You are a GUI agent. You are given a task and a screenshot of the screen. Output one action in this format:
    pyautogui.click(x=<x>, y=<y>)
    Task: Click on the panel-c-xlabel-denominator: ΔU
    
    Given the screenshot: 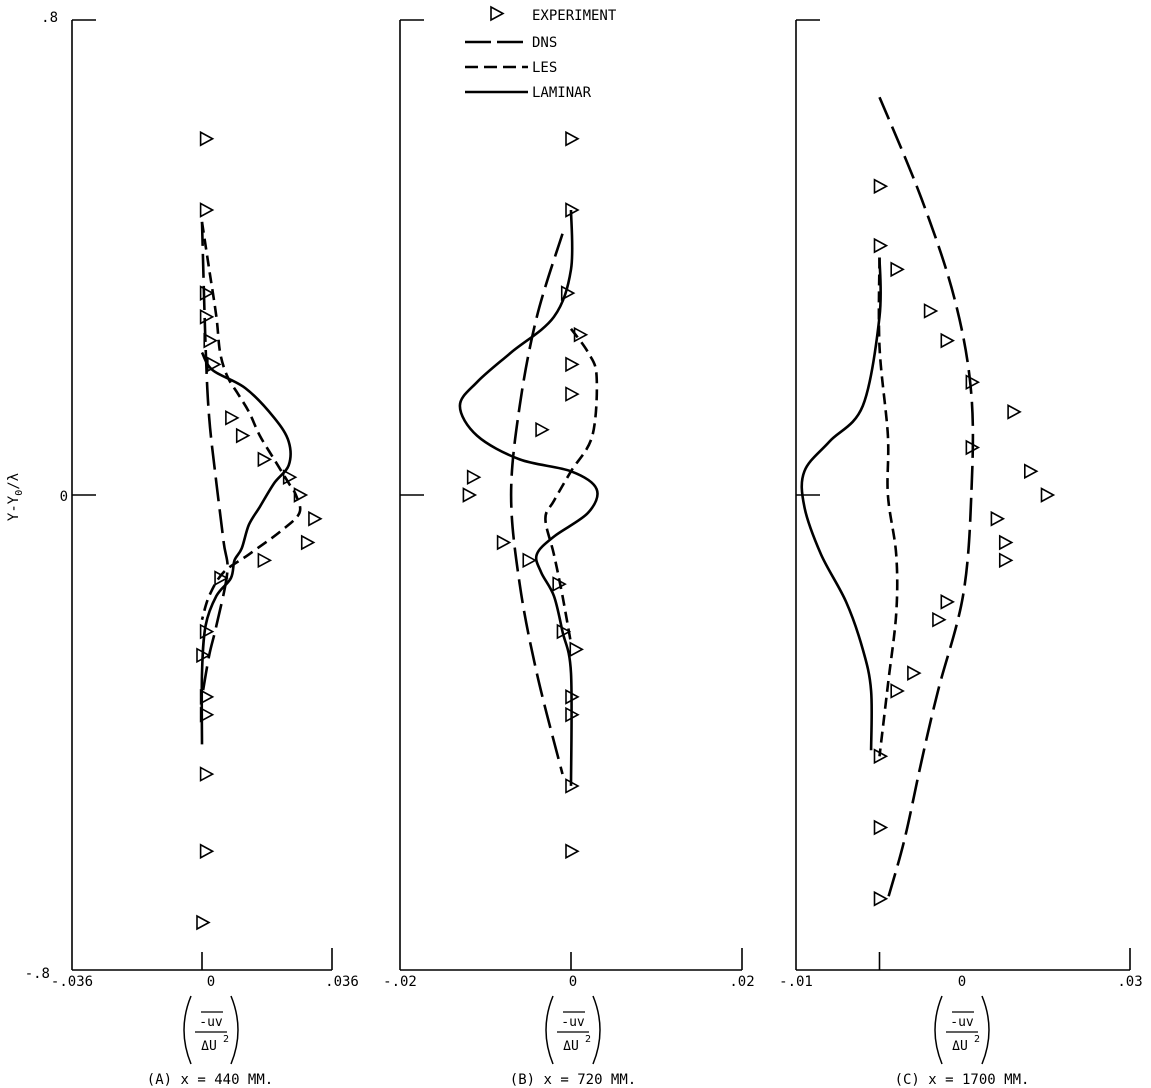 What is the action you would take?
    pyautogui.click(x=960, y=1046)
    